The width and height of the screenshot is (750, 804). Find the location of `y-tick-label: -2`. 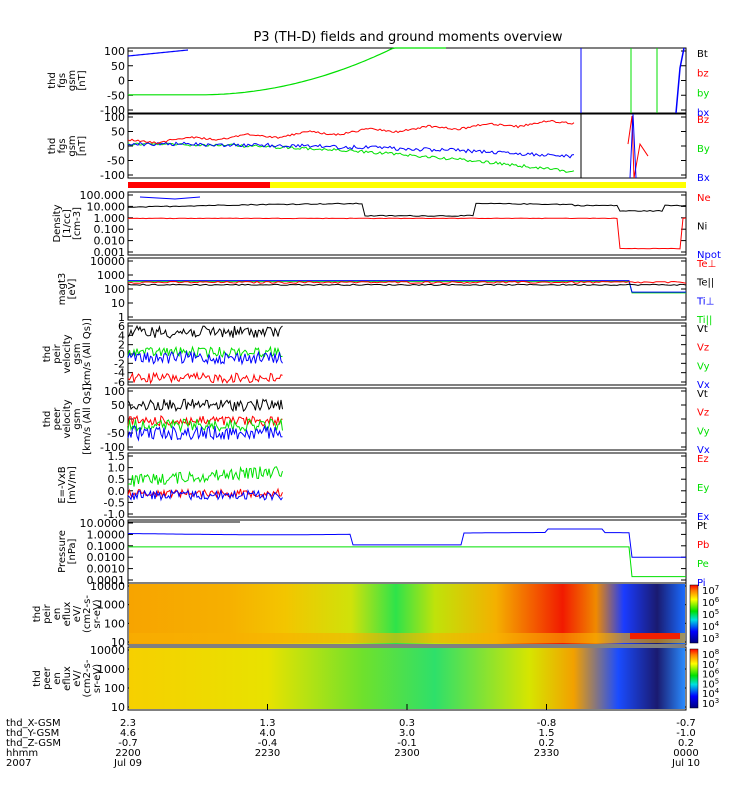

y-tick-label: -2 is located at coordinates (119, 363).